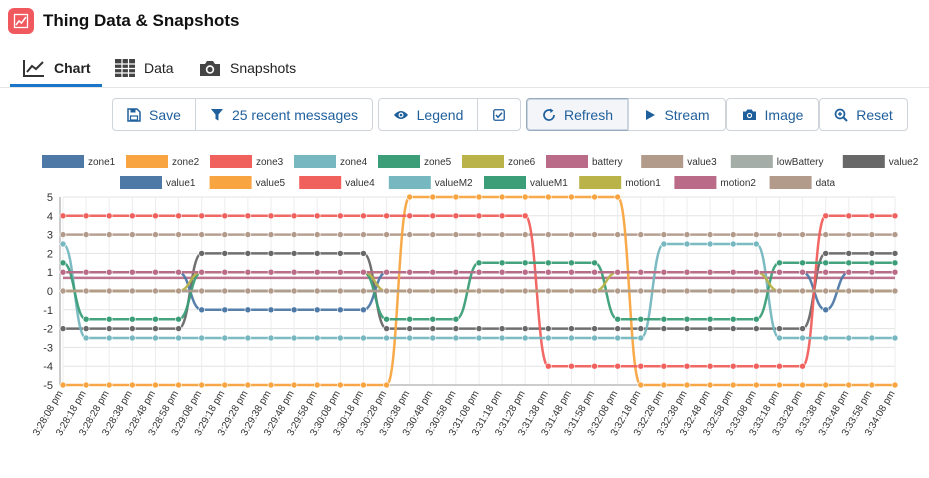 This screenshot has height=478, width=929. Describe the element at coordinates (802, 182) in the screenshot. I see `legend-item: data` at that location.